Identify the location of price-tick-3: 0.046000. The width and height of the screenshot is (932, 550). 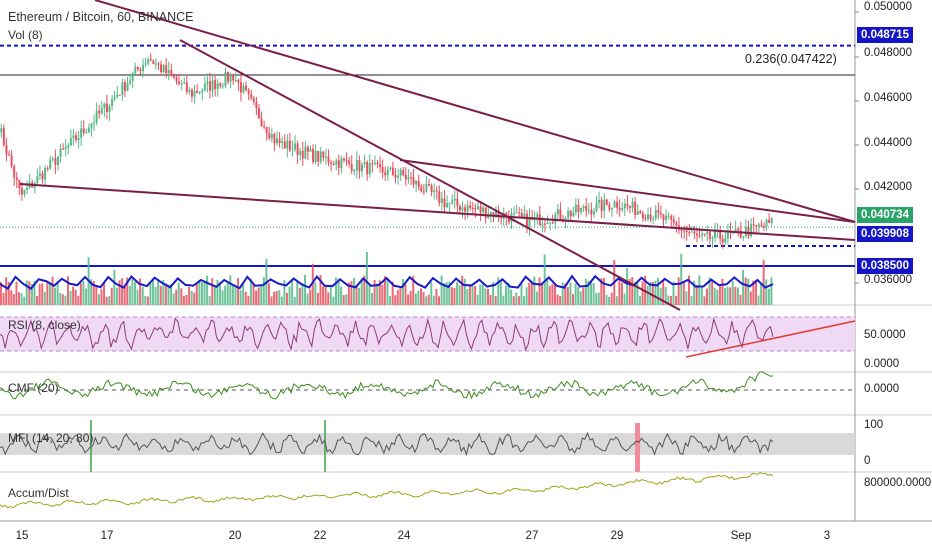
(888, 98).